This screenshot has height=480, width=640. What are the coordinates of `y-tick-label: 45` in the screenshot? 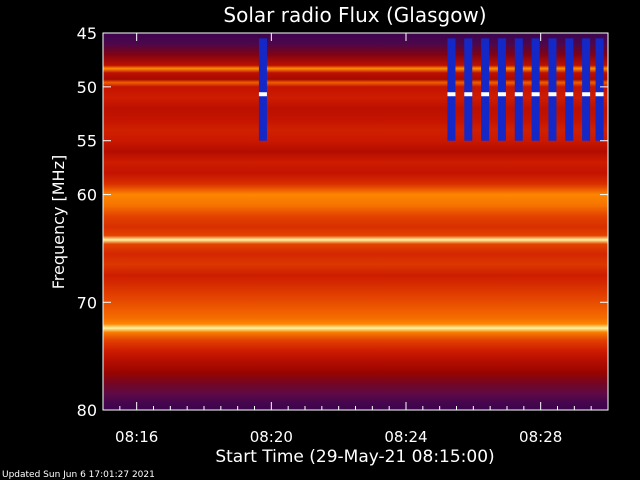 It's located at (87, 33).